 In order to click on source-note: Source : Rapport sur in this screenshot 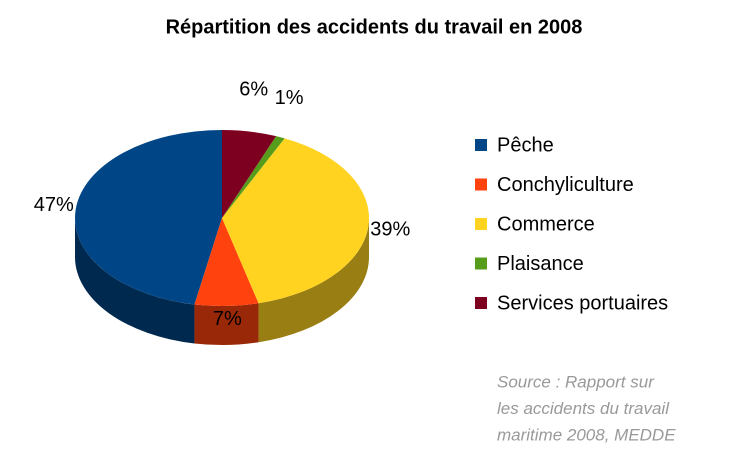, I will do `click(576, 381)`.